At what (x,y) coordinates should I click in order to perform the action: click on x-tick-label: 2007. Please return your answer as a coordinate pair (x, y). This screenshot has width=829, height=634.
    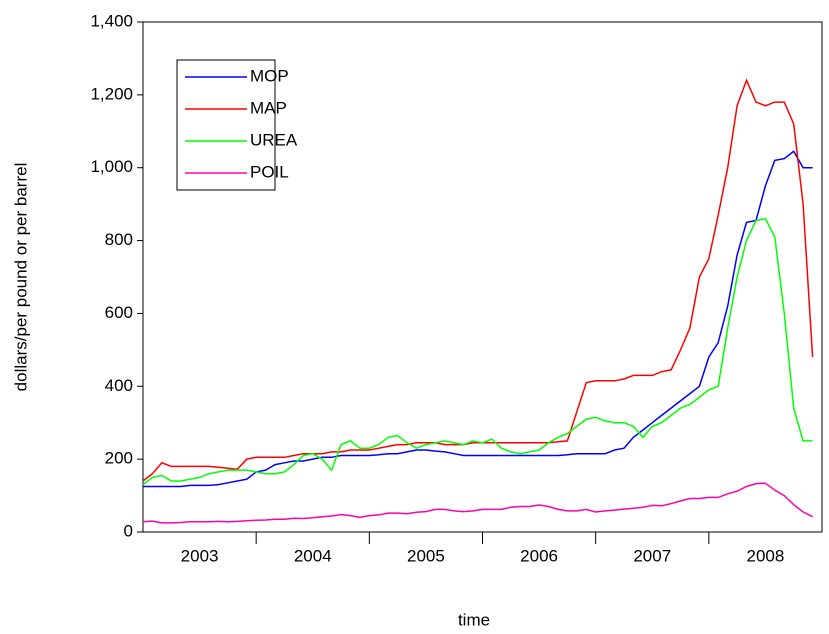
    Looking at the image, I should click on (652, 555).